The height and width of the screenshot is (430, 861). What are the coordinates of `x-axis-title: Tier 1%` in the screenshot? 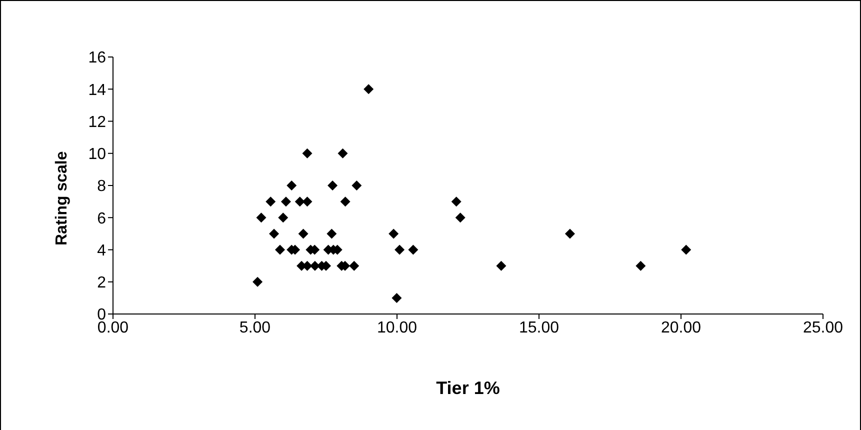 It's located at (468, 388).